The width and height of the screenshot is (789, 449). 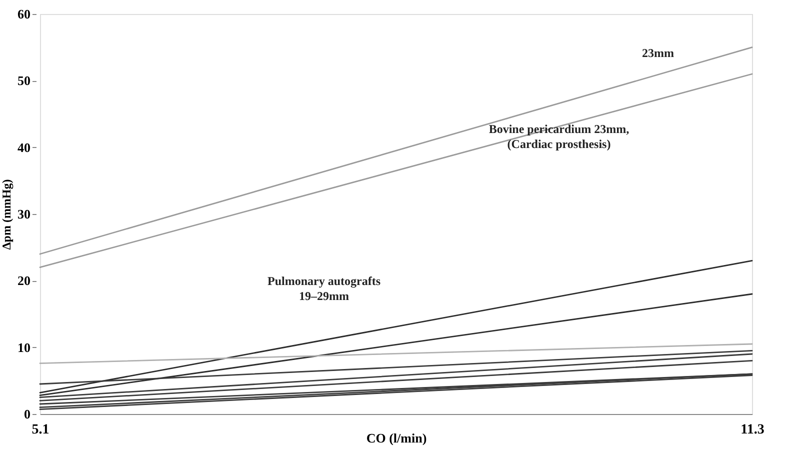 What do you see at coordinates (41, 430) in the screenshot?
I see `x-tick-label: 5.1` at bounding box center [41, 430].